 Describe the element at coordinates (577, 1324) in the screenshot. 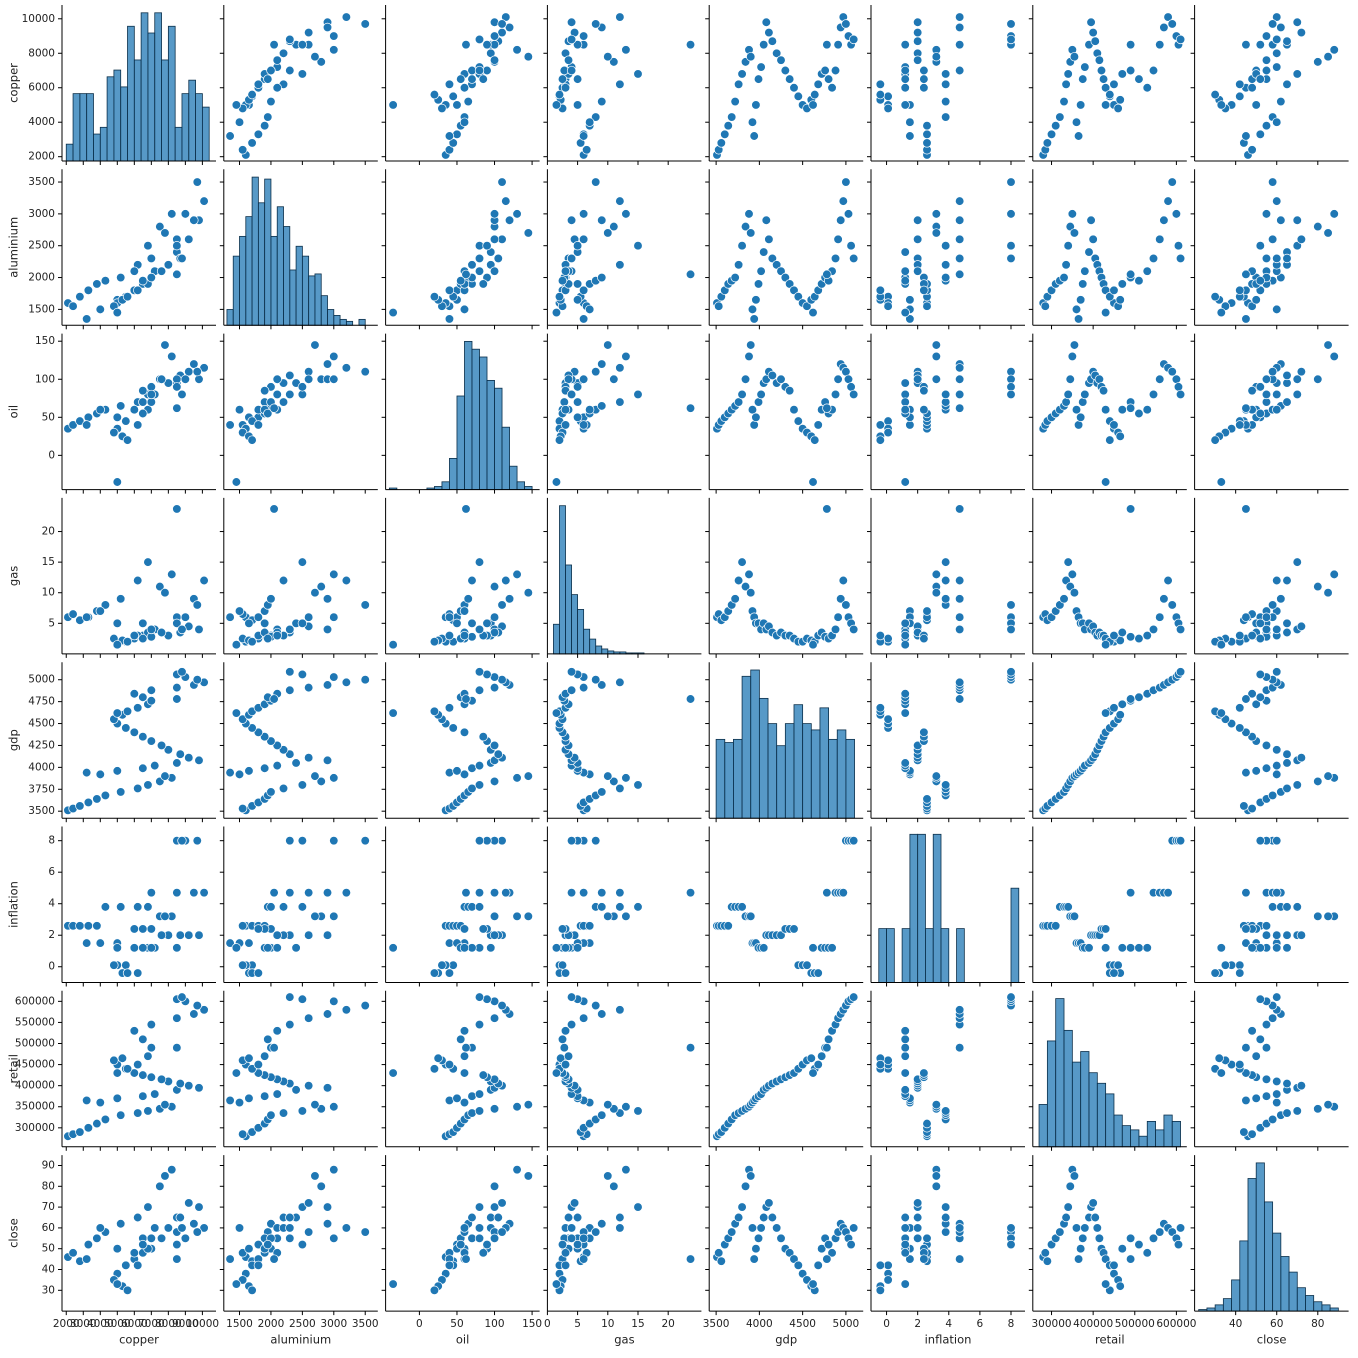

I see `x-tick-label: 5` at that location.